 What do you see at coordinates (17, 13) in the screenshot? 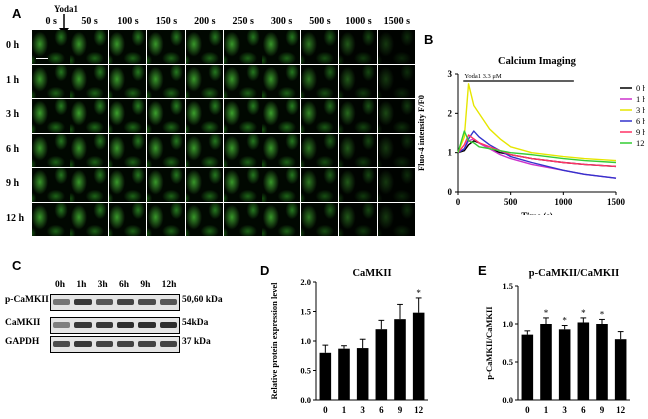
I see `panel-a-label: A` at bounding box center [17, 13].